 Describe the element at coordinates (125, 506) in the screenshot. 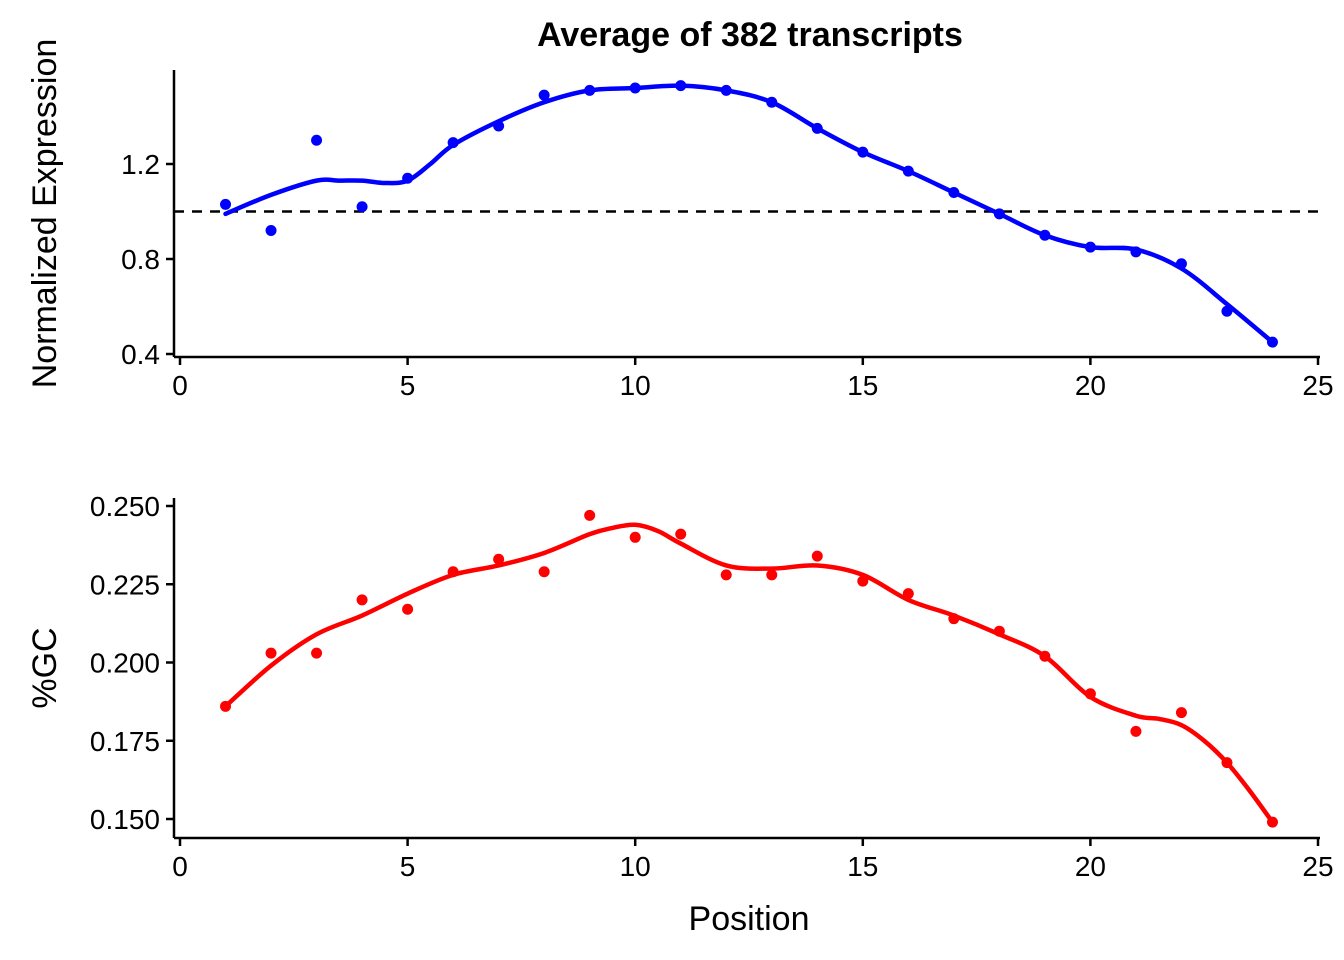

I see `gc-y-tick-label: 0.250` at that location.